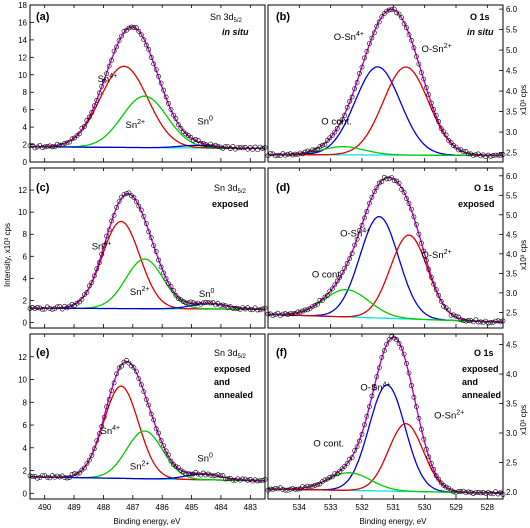 This screenshot has height=528, width=530. Describe the element at coordinates (448, 46) in the screenshot. I see `panel-b-component-label-superscript: 2+` at that location.